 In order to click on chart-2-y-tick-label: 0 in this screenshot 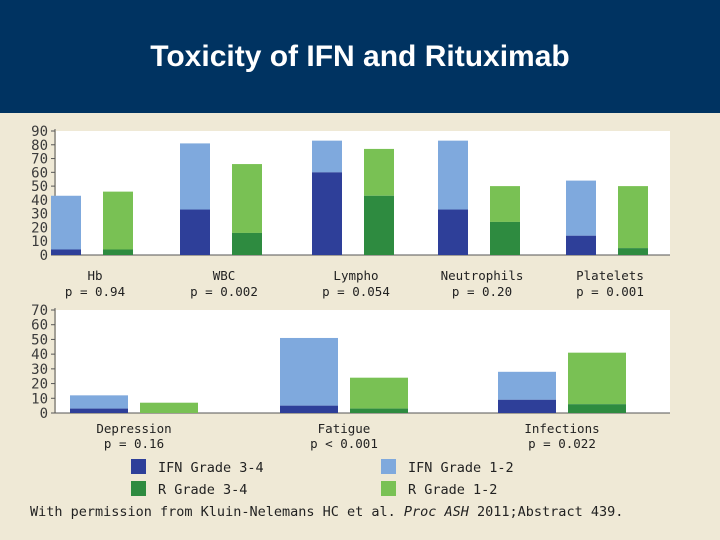, I will do `click(44, 414)`.